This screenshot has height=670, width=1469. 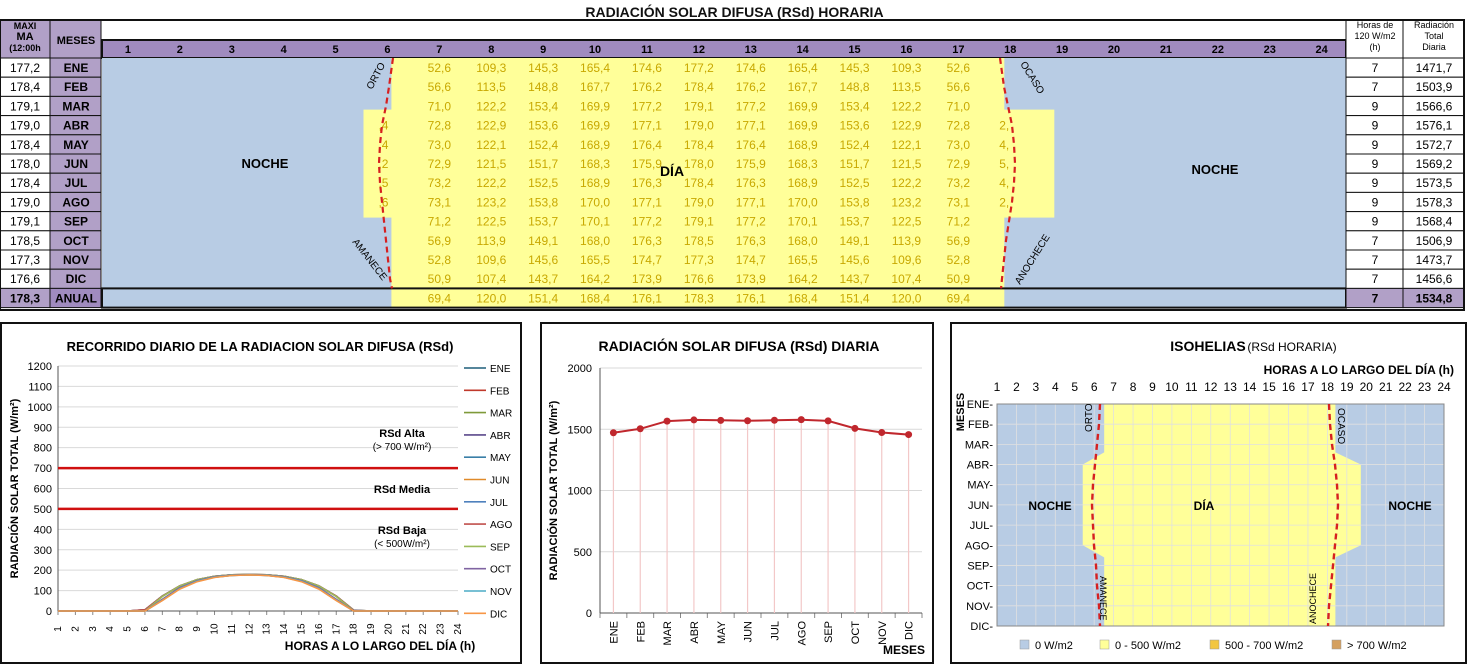 I want to click on hourly-value: 50,9, so click(x=440, y=279).